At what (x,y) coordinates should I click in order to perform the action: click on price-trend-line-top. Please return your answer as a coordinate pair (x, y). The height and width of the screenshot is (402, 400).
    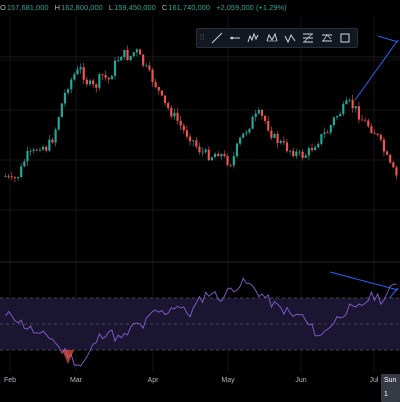
    Looking at the image, I should click on (388, 39).